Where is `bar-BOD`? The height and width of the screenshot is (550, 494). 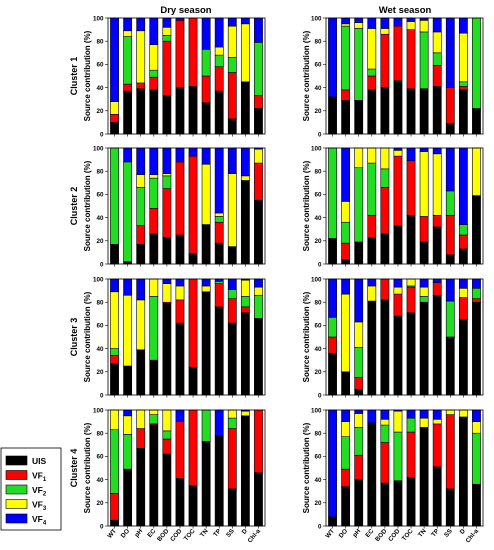
bar-BOD is located at coordinates (385, 206).